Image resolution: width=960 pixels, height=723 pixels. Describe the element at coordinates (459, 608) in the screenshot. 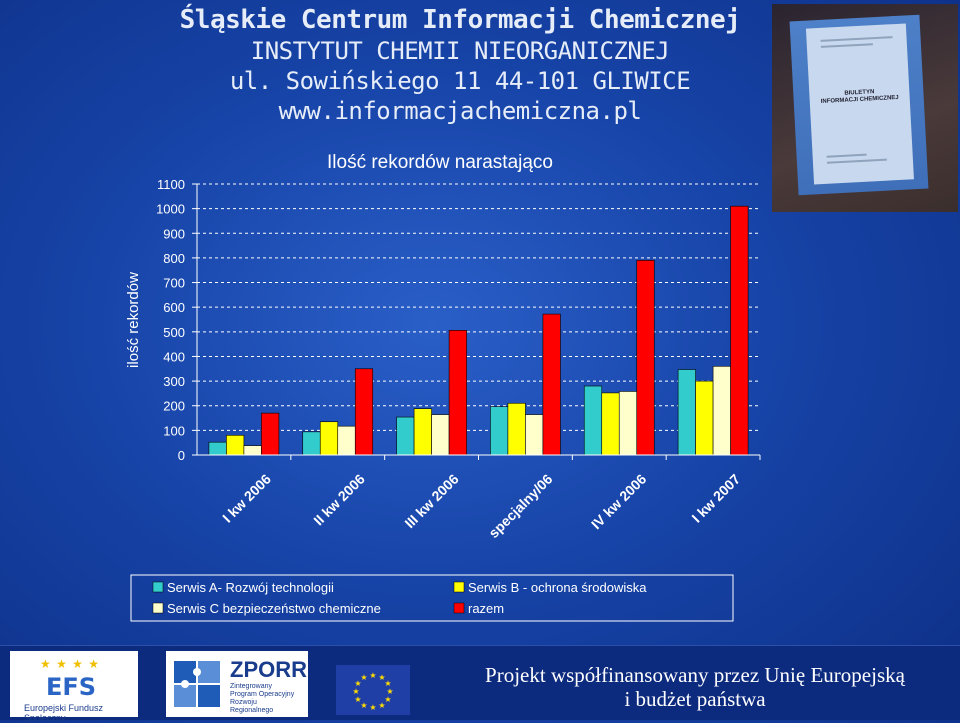

I see `legend-swatch-razem` at that location.